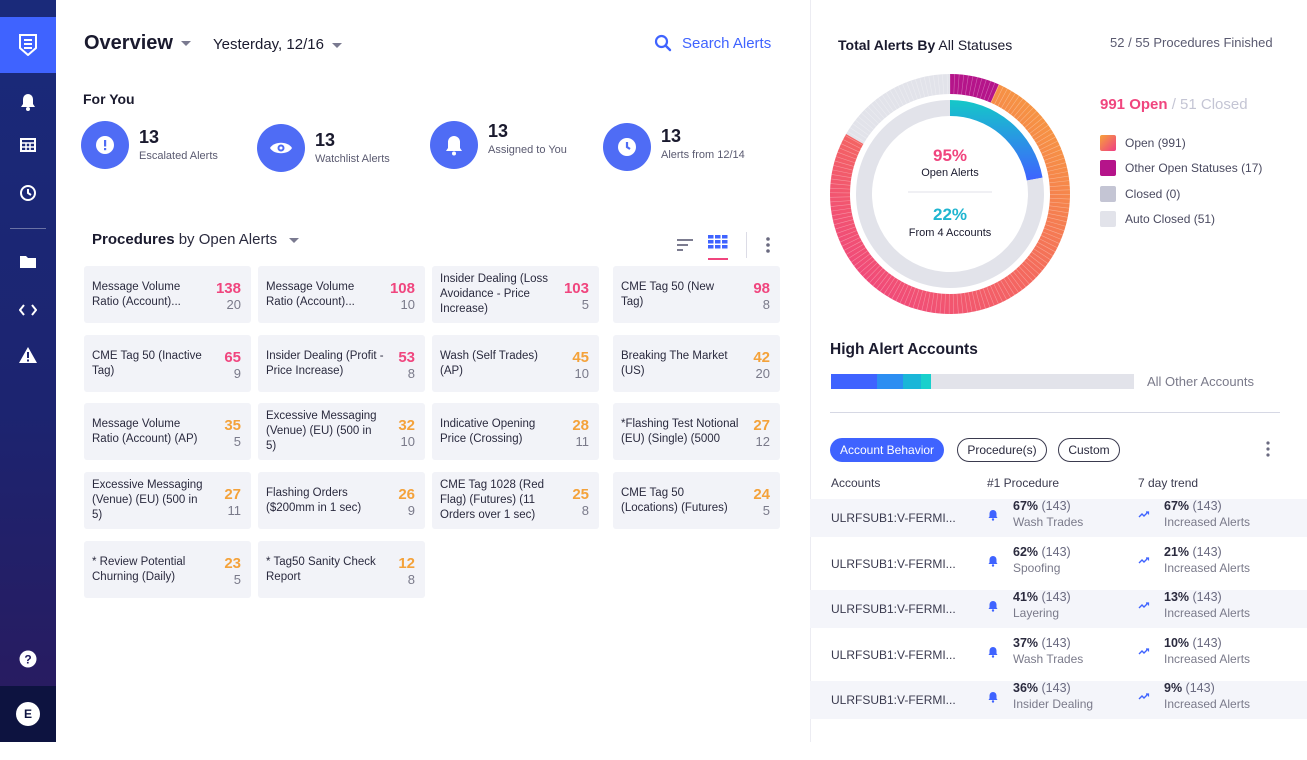 The image size is (1307, 760). What do you see at coordinates (982, 381) in the screenshot?
I see `accounts-share-bar` at bounding box center [982, 381].